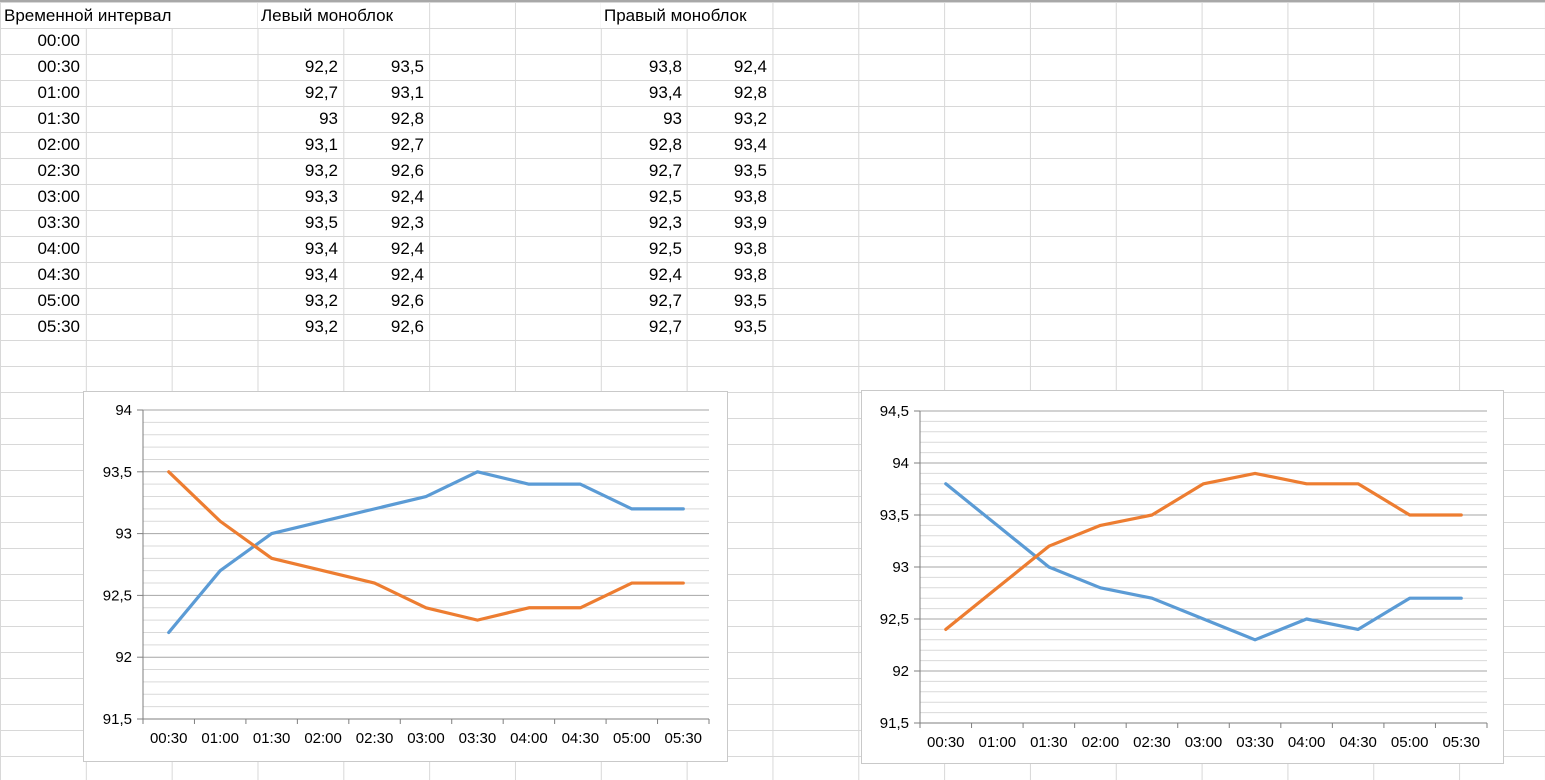  I want to click on y-axis-label: 94,5, so click(894, 411).